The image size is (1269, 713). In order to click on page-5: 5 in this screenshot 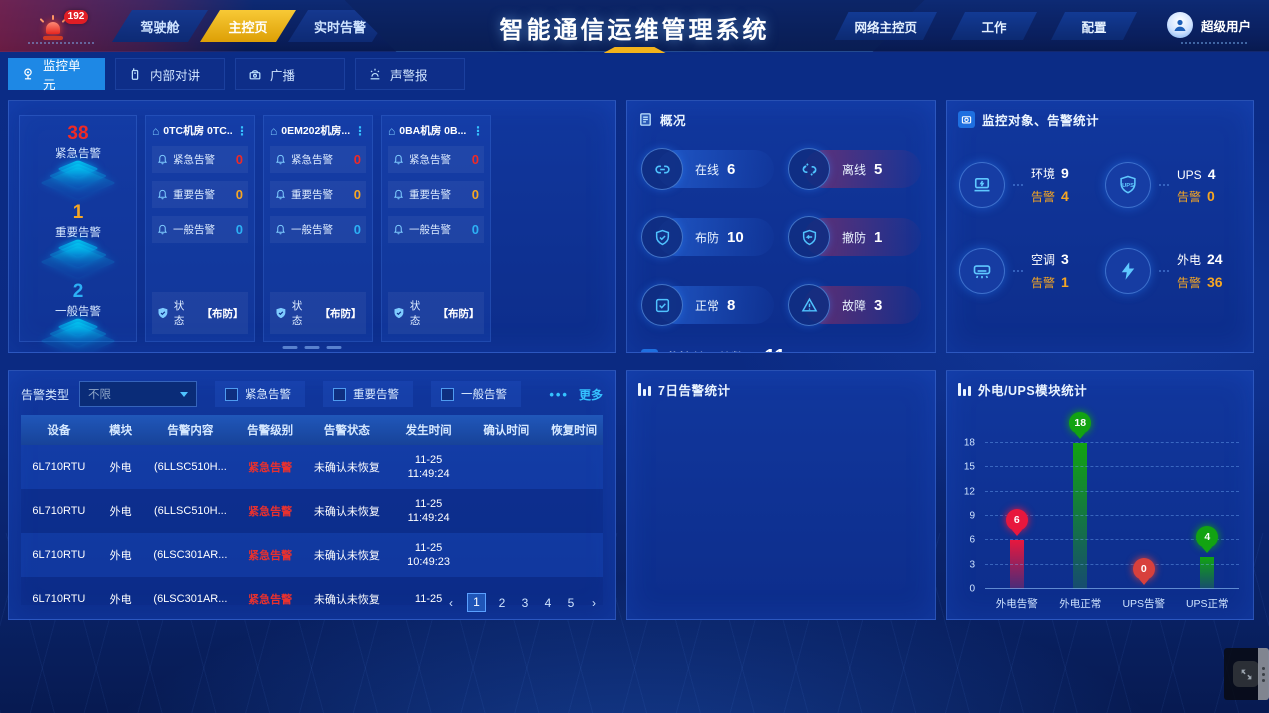, I will do `click(571, 602)`.